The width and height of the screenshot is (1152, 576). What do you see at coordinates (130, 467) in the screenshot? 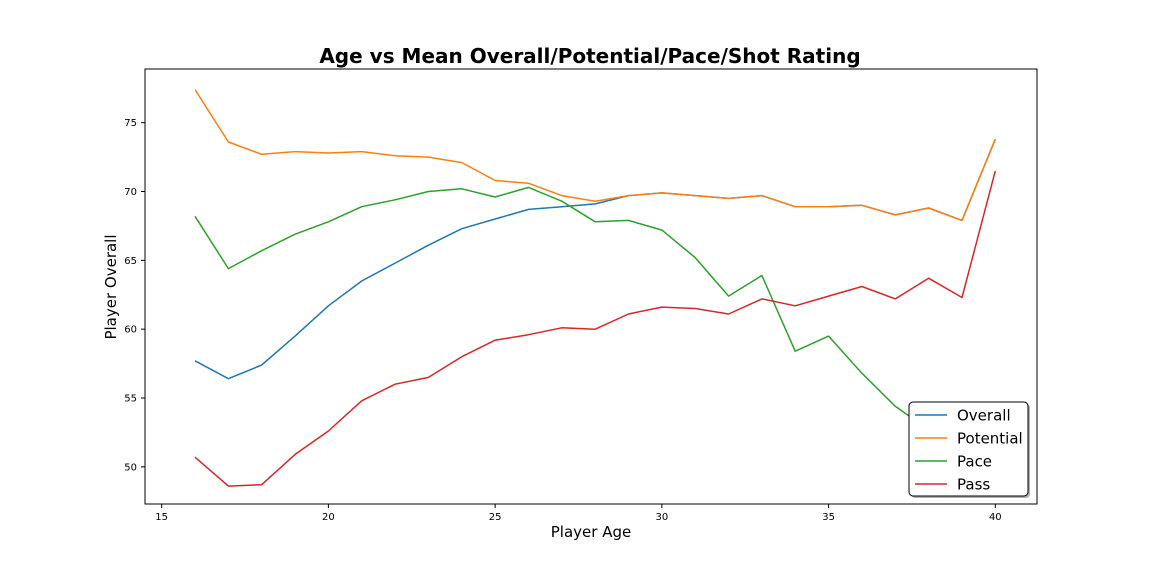
I see `y-tick-label: 50` at bounding box center [130, 467].